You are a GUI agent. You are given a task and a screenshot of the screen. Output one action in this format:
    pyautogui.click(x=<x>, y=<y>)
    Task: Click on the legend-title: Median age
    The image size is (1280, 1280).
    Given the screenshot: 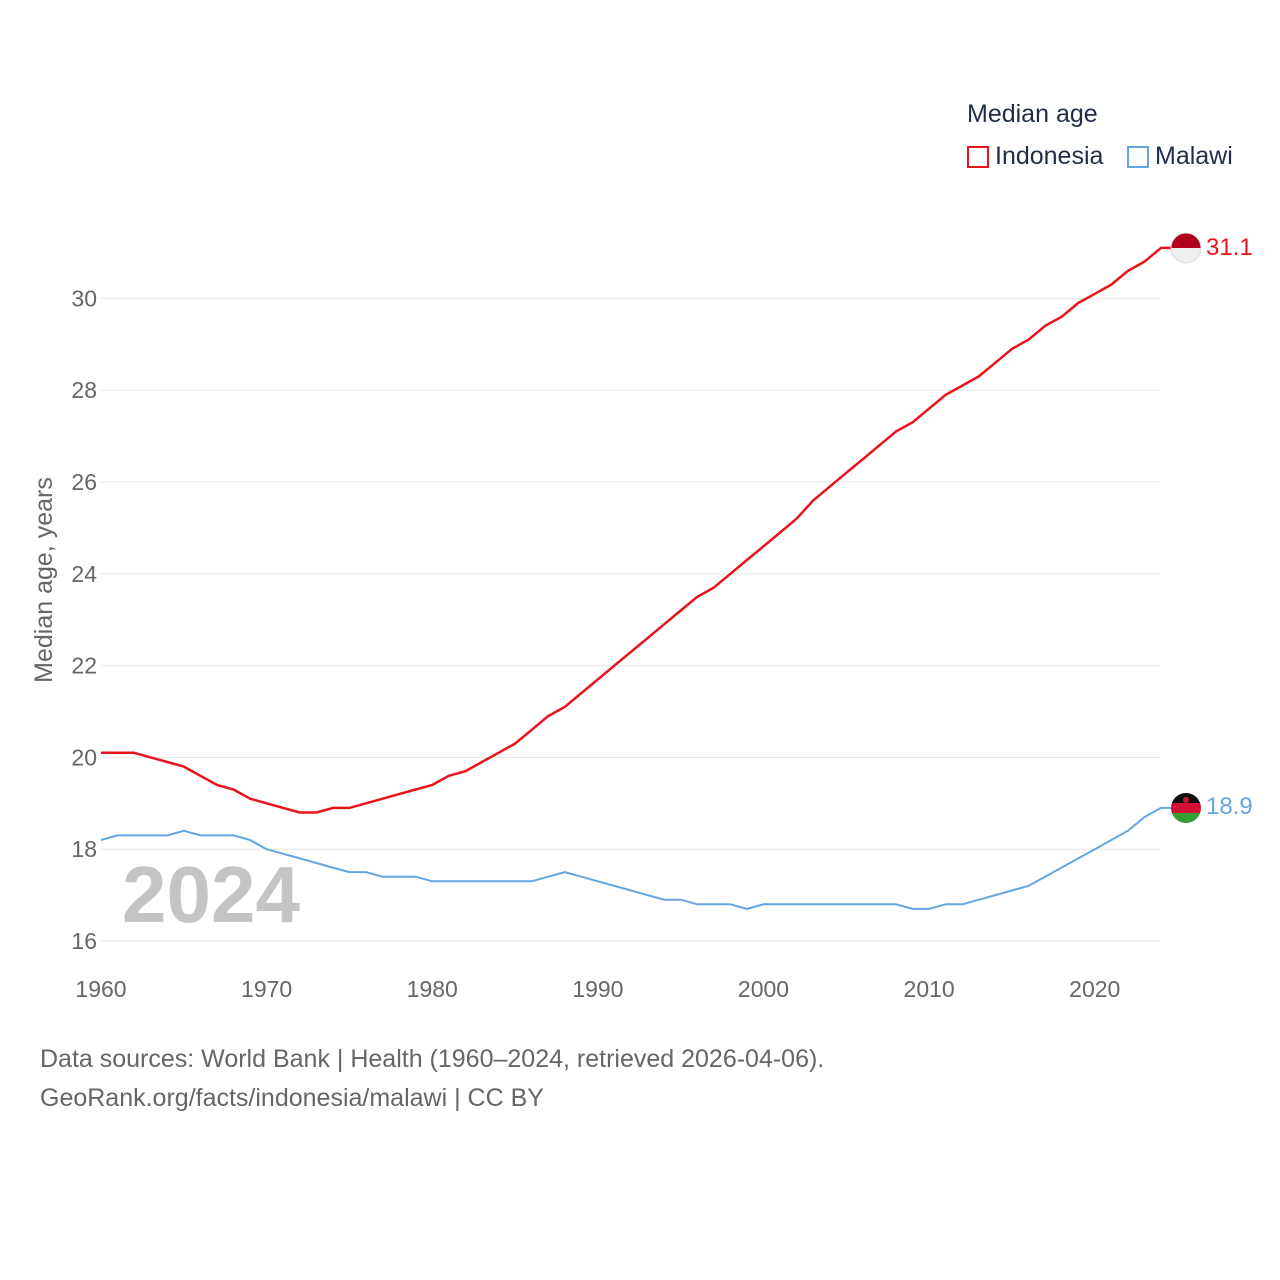 What is the action you would take?
    pyautogui.click(x=1032, y=114)
    